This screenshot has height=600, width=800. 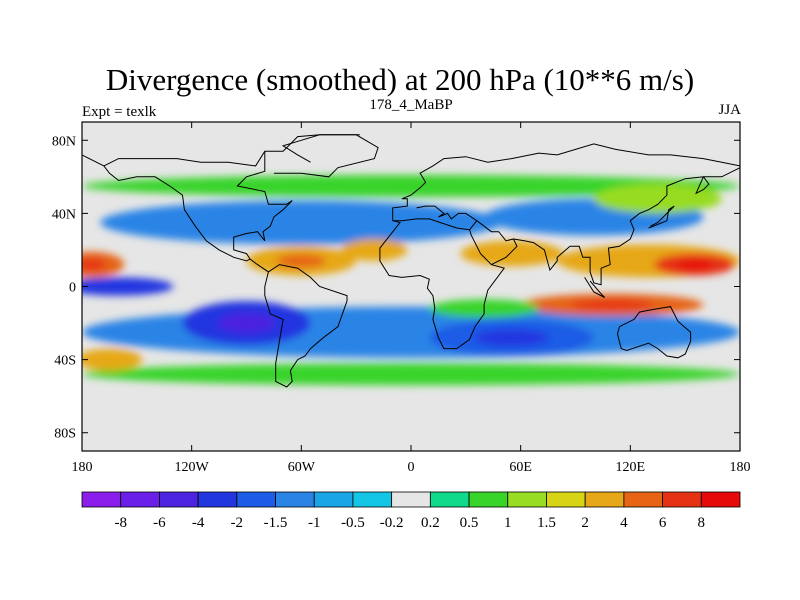 What do you see at coordinates (301, 261) in the screenshot?
I see `contour-core-tropical-divergence-americas` at bounding box center [301, 261].